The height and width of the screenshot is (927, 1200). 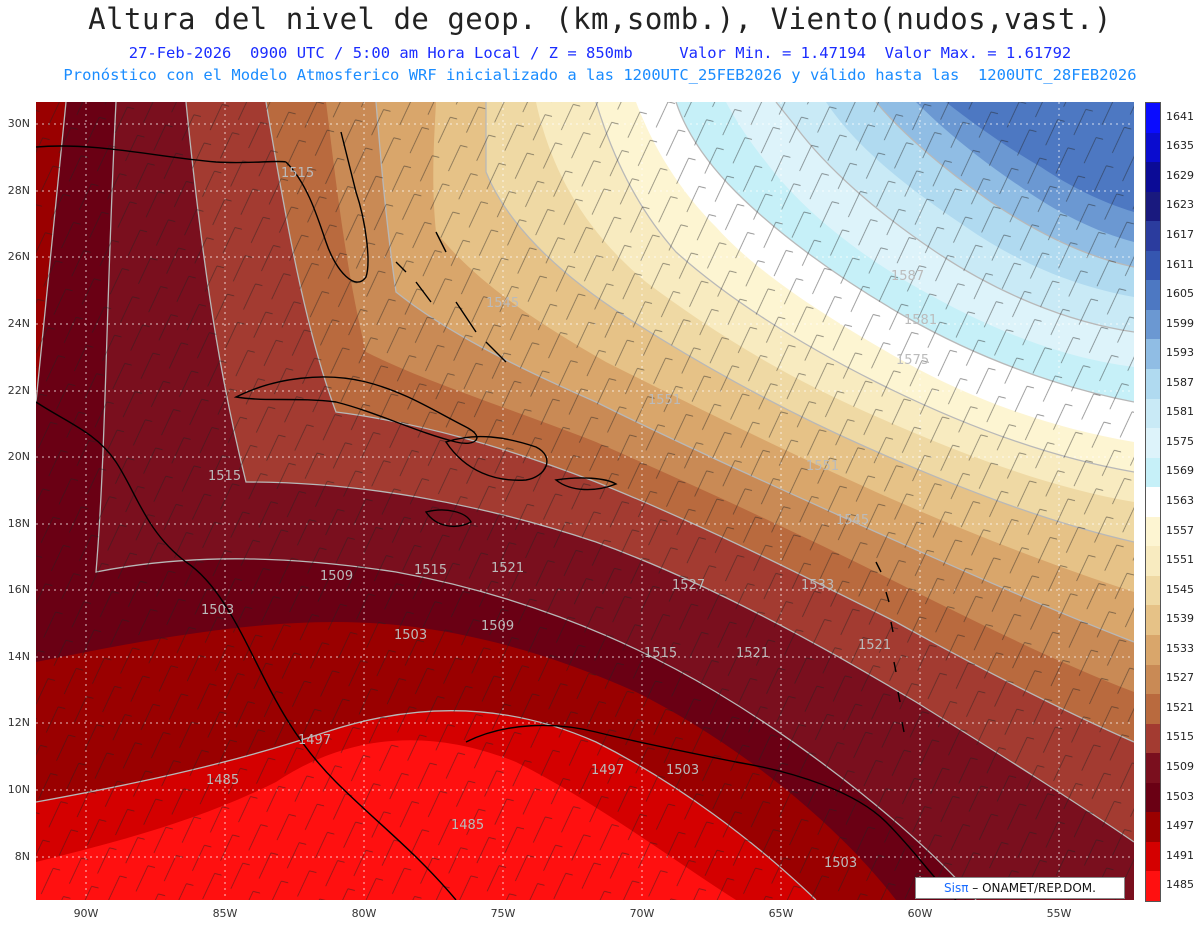 I want to click on colorbar, so click(x=1153, y=502).